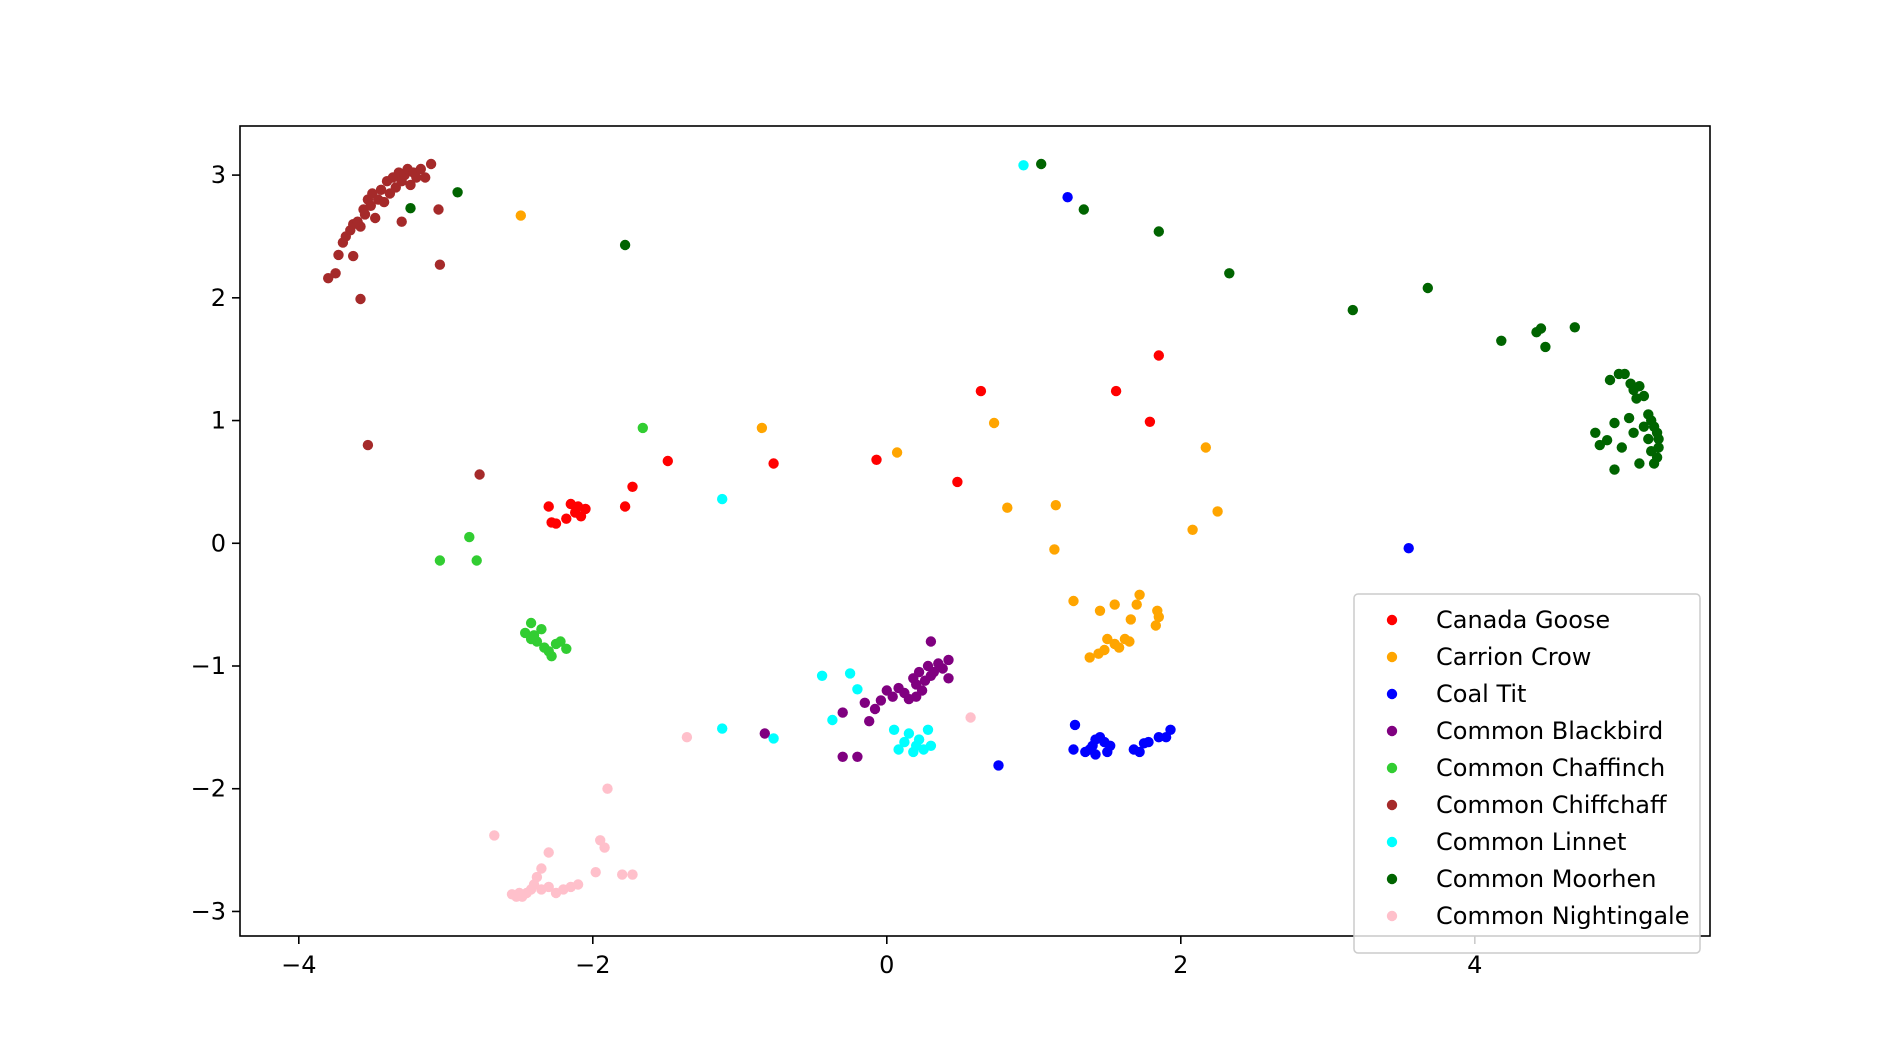  What do you see at coordinates (1523, 620) in the screenshot?
I see `legend-label: Canada Goose` at bounding box center [1523, 620].